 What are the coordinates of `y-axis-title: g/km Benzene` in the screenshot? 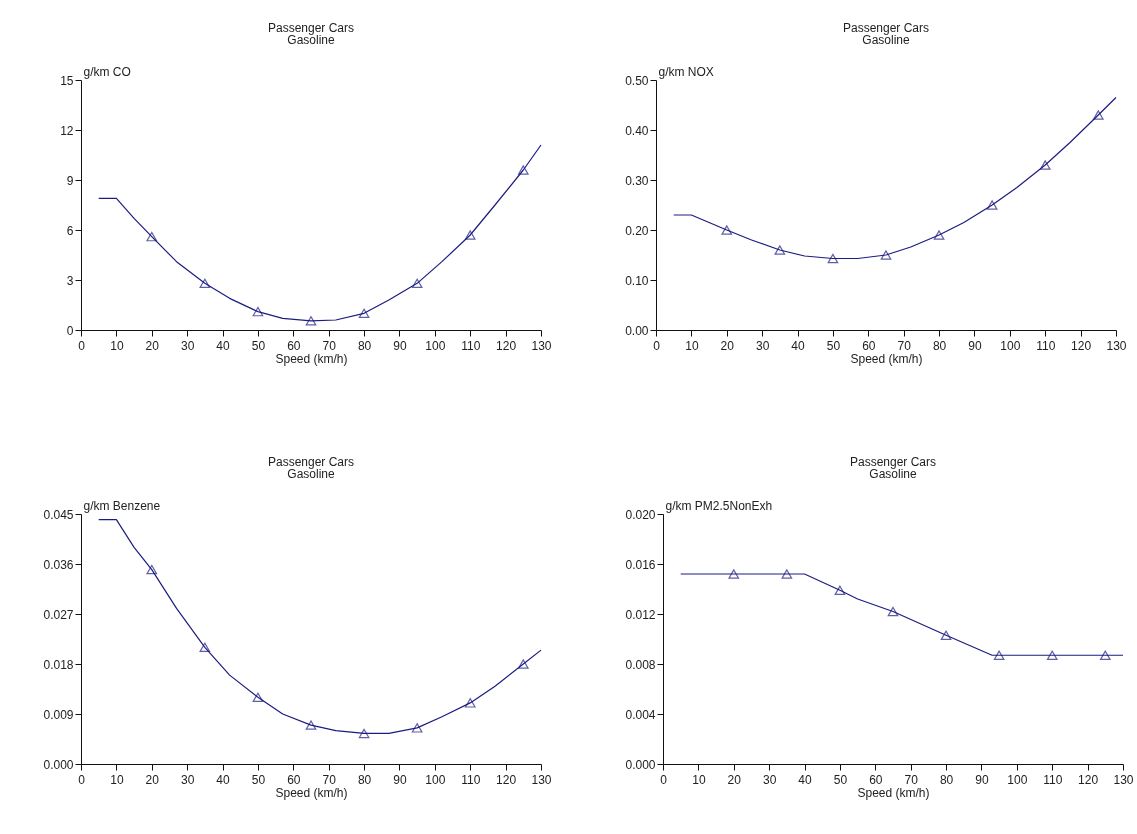 It's located at (122, 505).